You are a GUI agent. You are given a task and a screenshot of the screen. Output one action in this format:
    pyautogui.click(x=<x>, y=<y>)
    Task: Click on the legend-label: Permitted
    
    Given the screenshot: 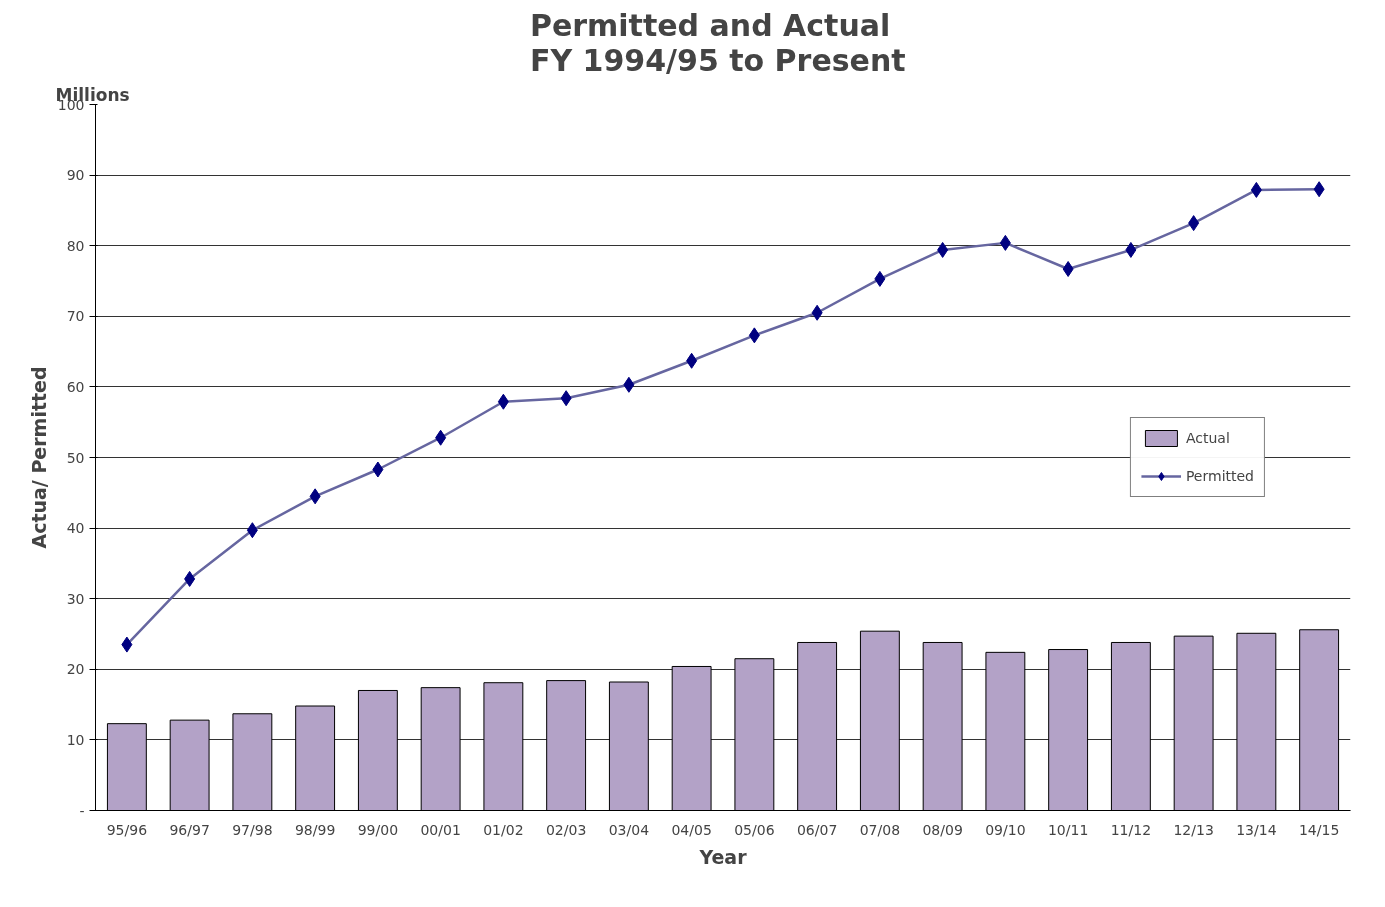 What is the action you would take?
    pyautogui.click(x=1219, y=476)
    